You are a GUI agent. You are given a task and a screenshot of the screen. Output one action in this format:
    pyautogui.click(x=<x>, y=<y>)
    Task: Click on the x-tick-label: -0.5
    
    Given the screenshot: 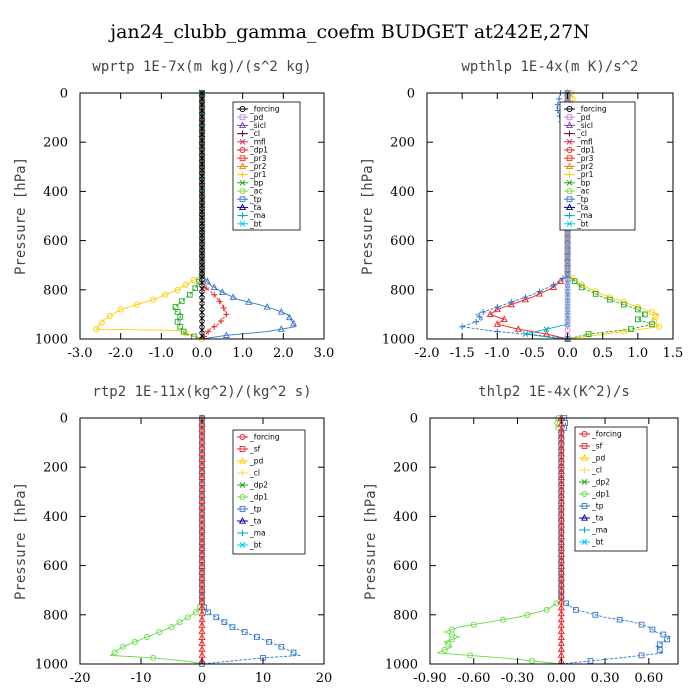 What is the action you would take?
    pyautogui.click(x=532, y=353)
    